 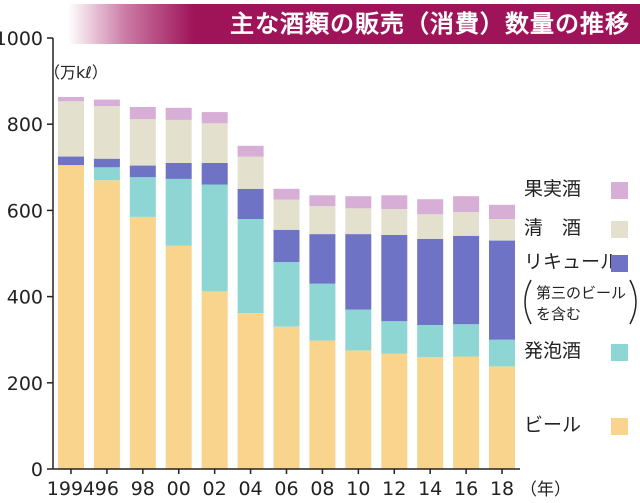 What do you see at coordinates (552, 189) in the screenshot?
I see `legend-label: 果実酒` at bounding box center [552, 189].